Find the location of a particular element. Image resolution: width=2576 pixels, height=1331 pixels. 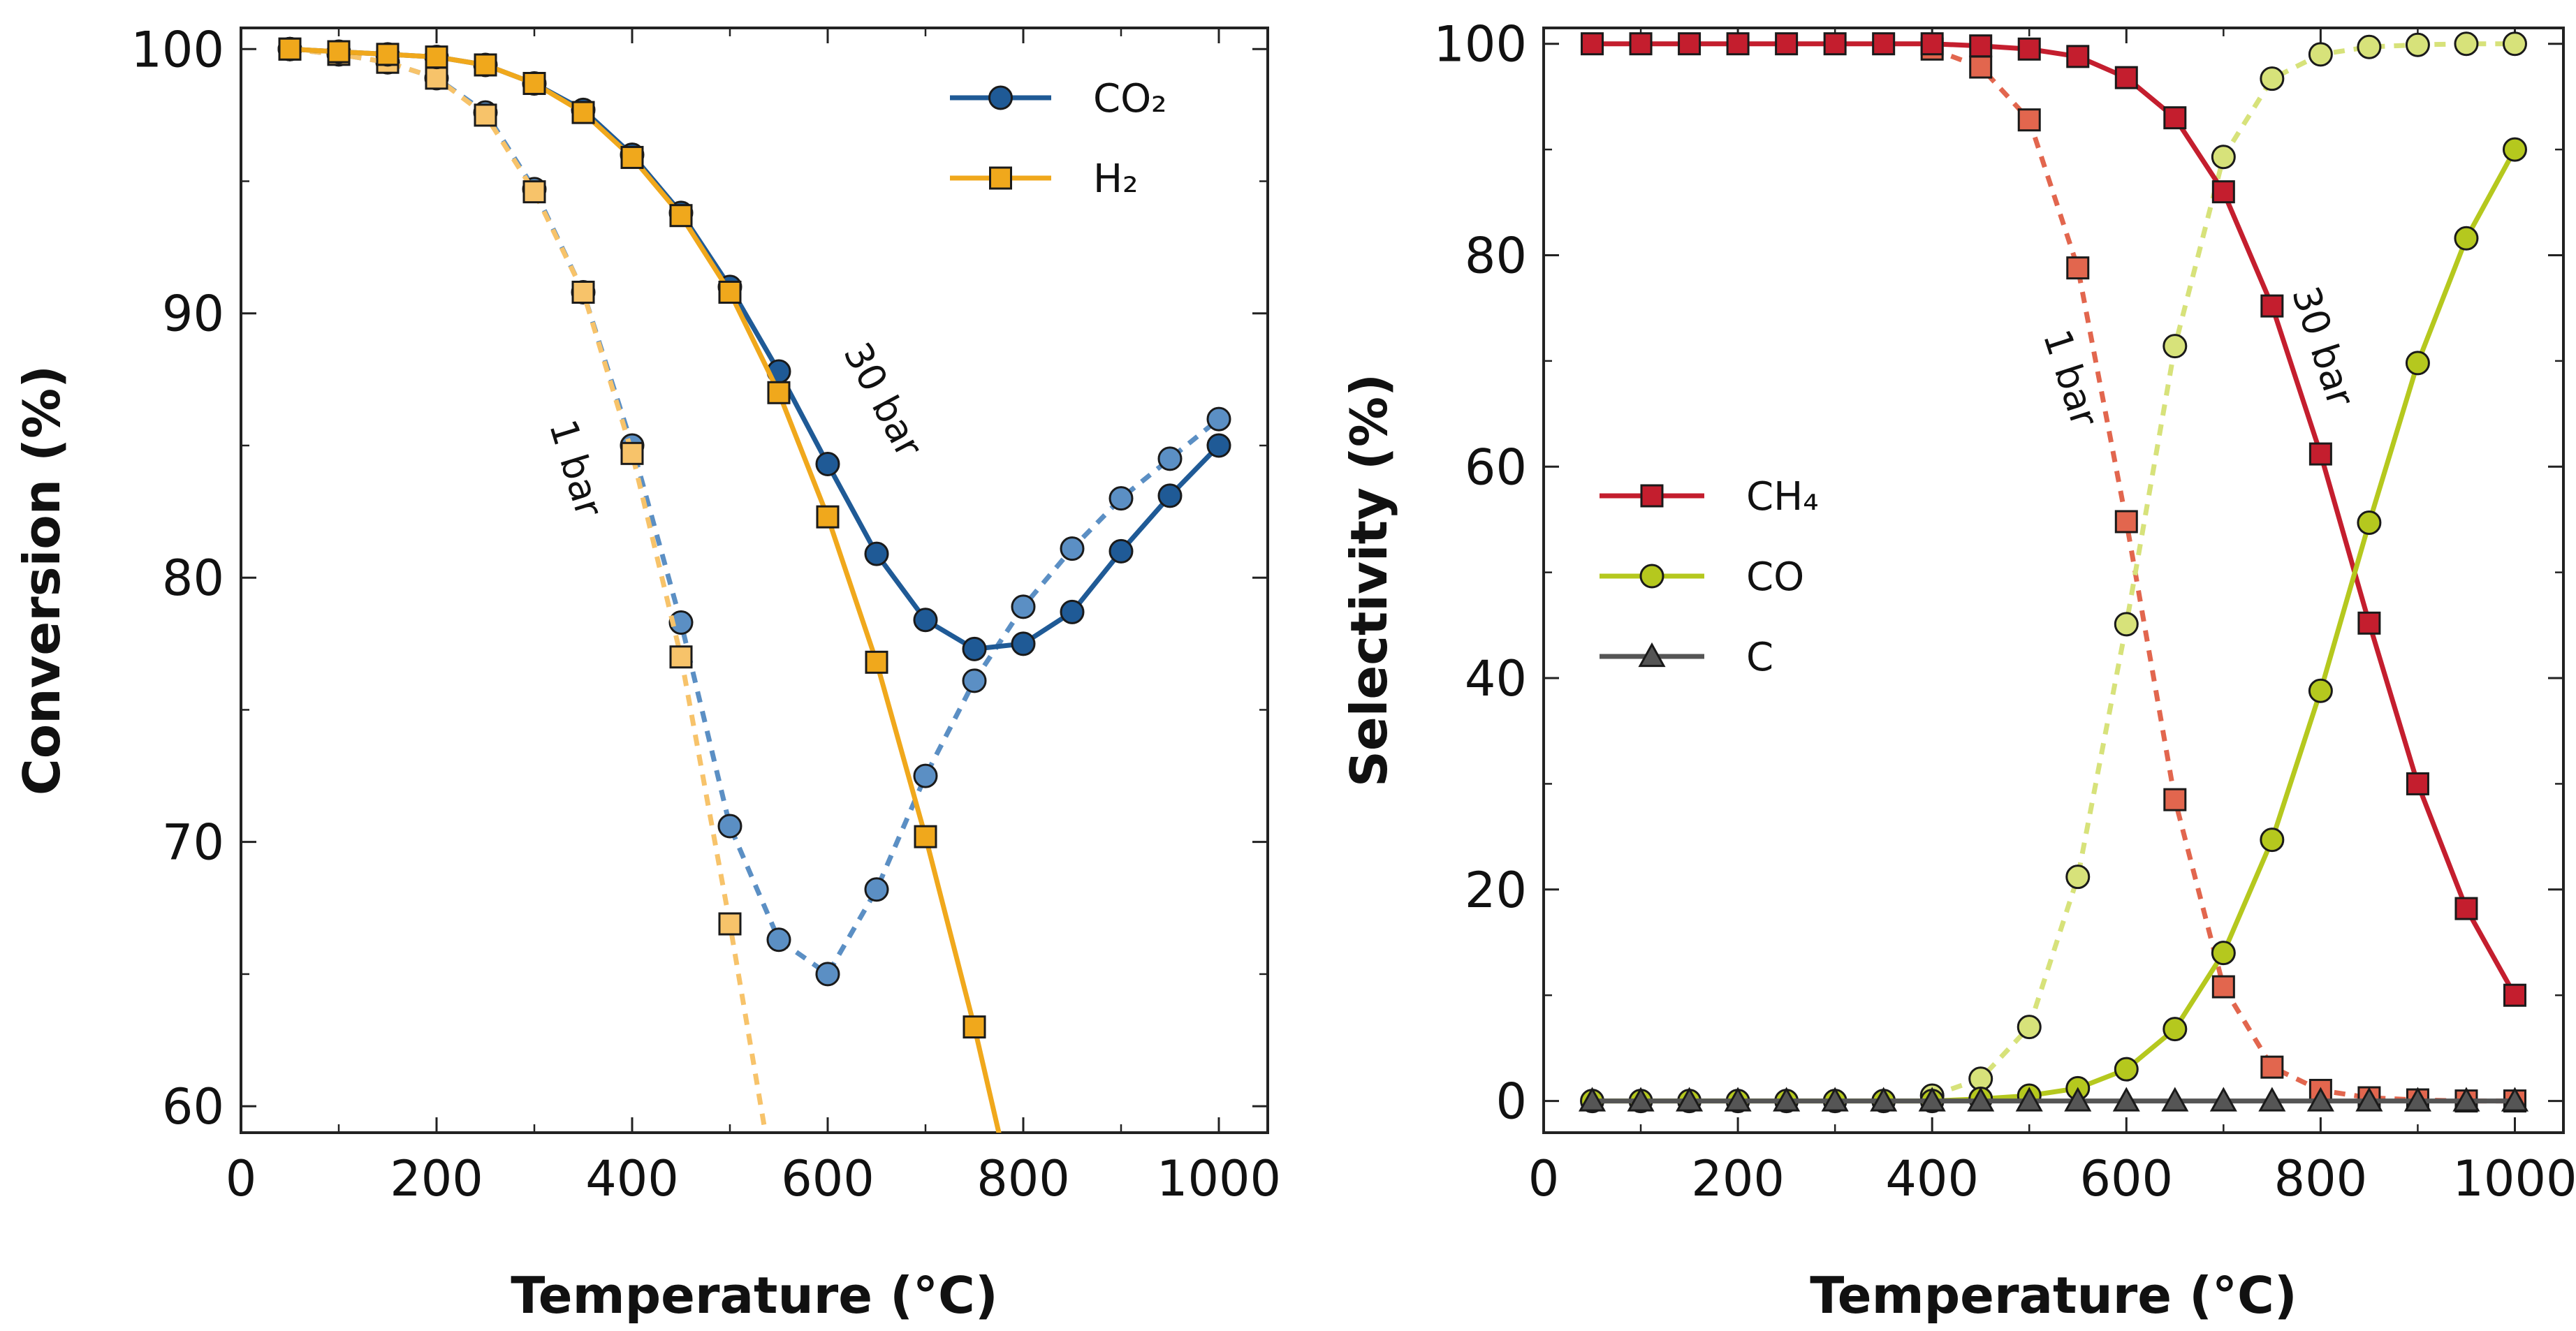

x-axis-title: Temperature (°C) is located at coordinates (2053, 1295).